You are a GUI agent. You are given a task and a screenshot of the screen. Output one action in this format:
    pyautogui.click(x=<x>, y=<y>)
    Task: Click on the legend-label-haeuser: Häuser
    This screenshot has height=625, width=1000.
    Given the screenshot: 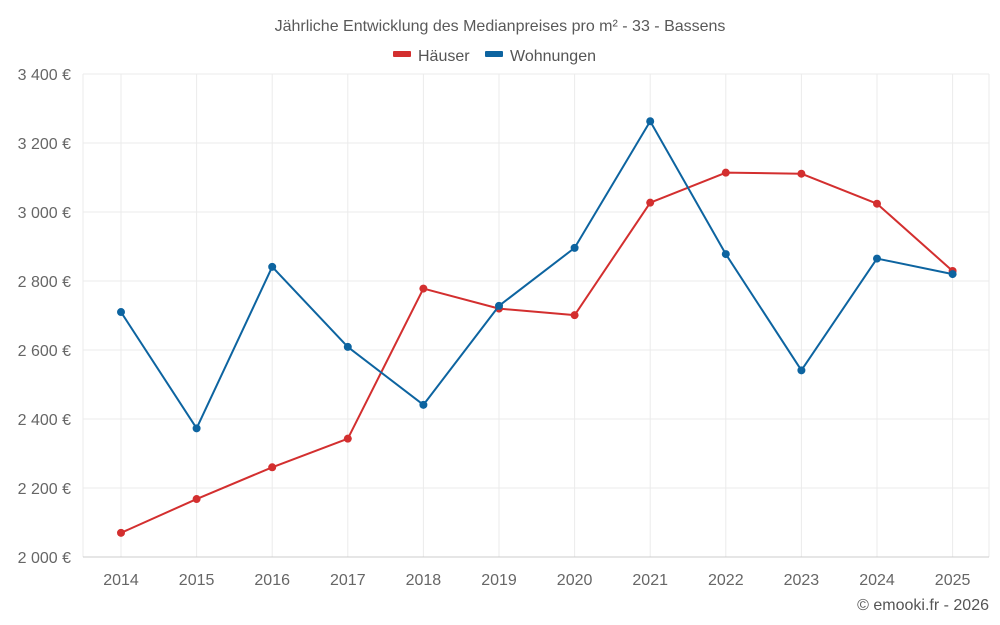 What is the action you would take?
    pyautogui.click(x=444, y=56)
    